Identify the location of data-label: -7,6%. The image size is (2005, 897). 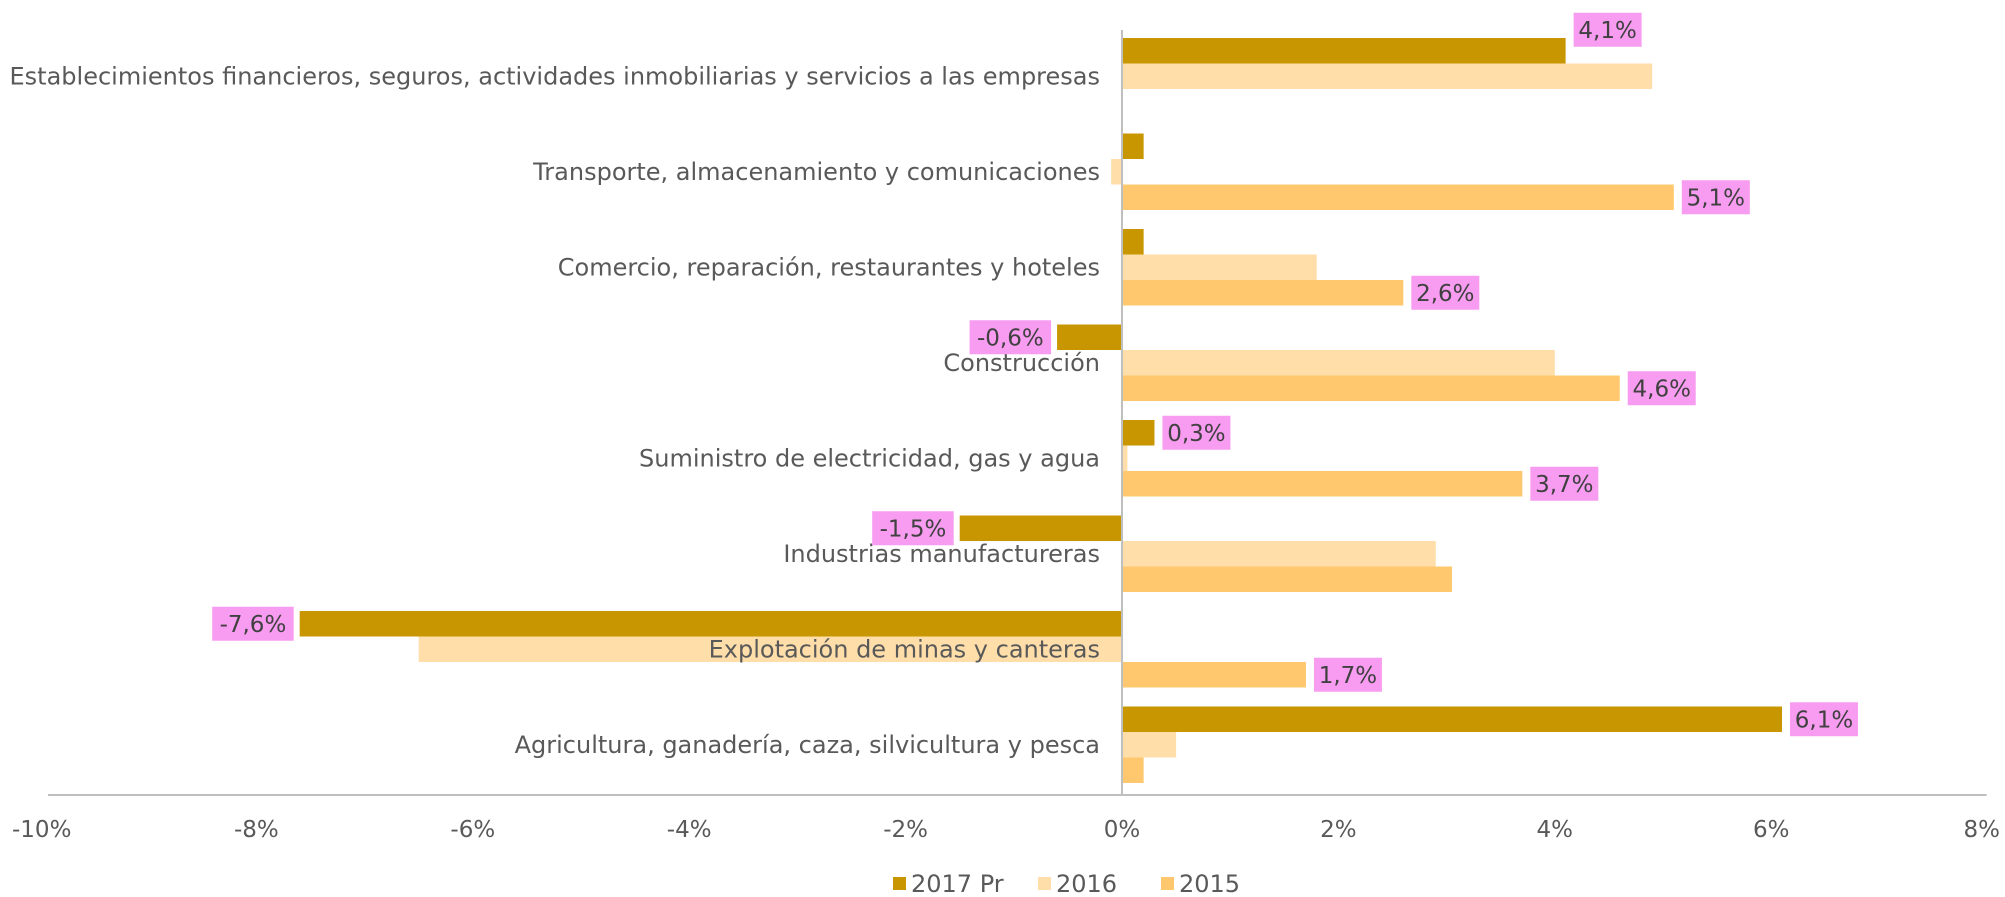
(253, 623).